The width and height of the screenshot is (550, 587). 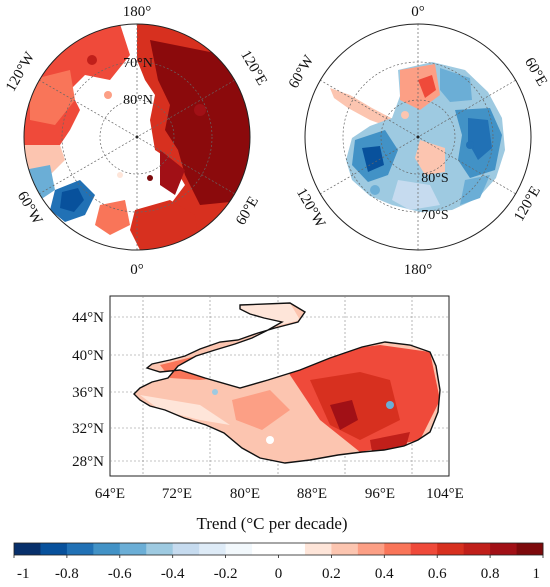 I want to click on colorbar-ticks: -1 -0.8 -0.6 -0.4 -0.2 0 0.2 0.4 0.6 0.8 1, so click(x=278, y=568).